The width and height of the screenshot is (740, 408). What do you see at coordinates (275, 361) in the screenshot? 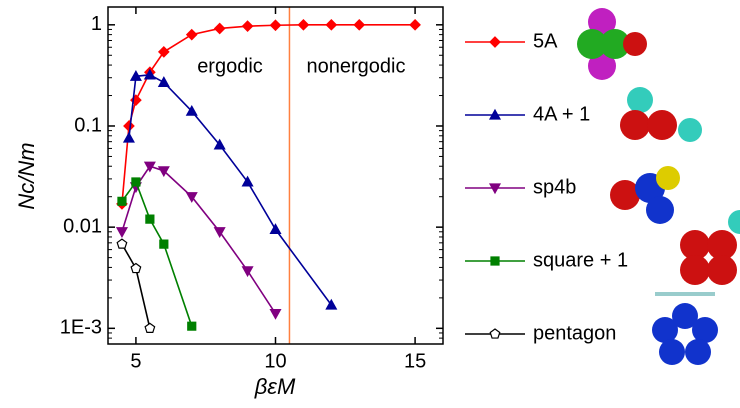
I see `x-tick-label: 10` at bounding box center [275, 361].